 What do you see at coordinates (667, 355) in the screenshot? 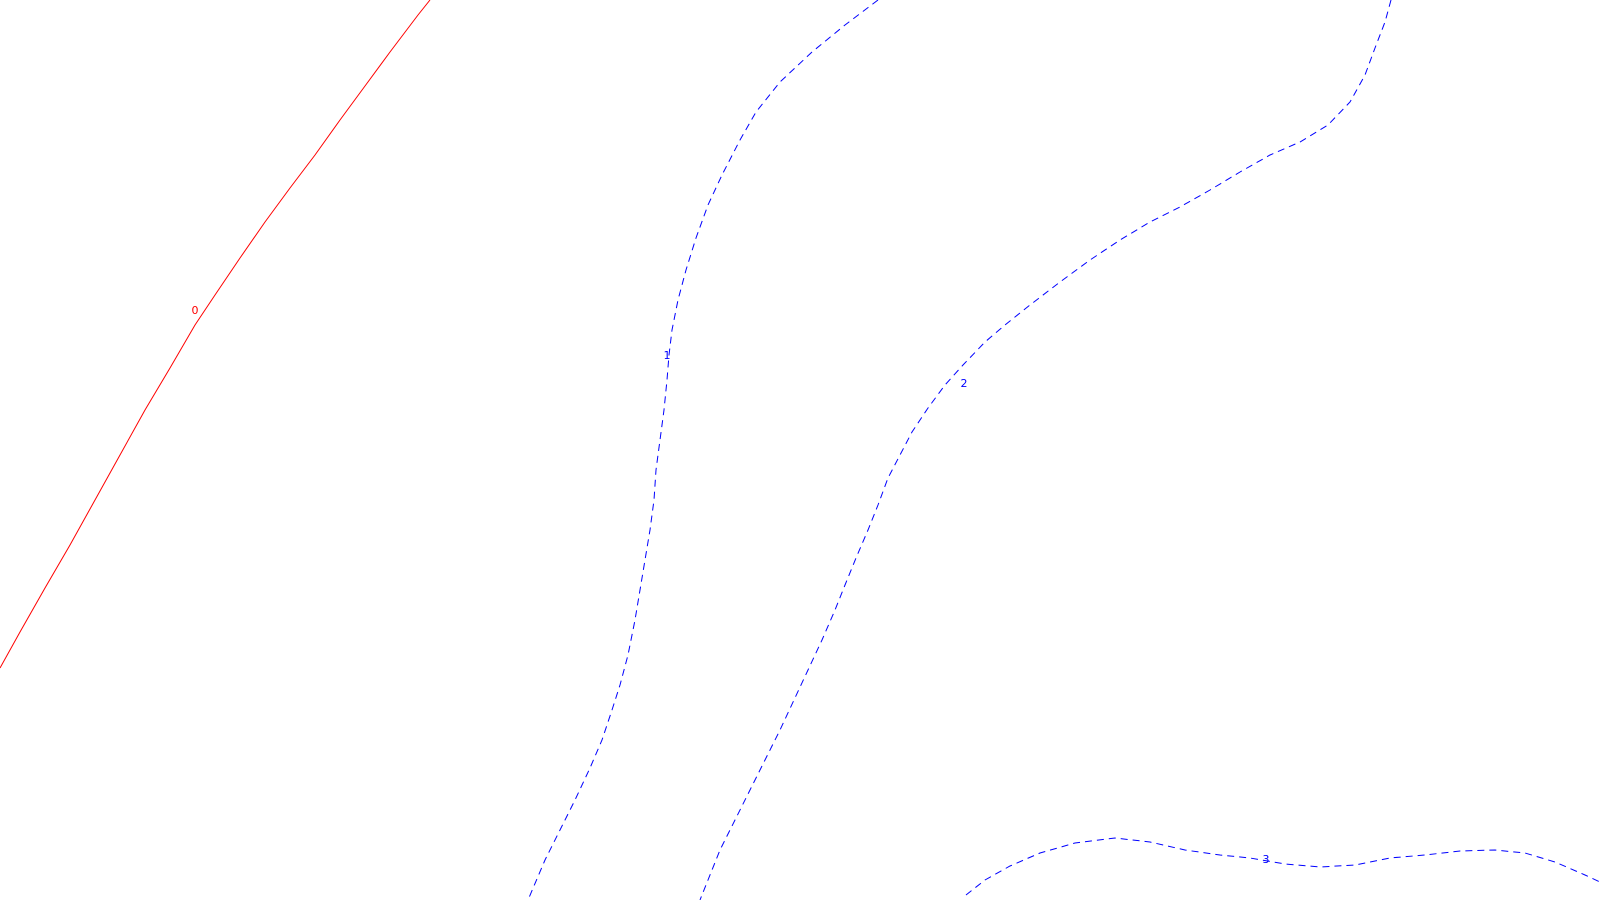
I see `contour-label-1: 1` at bounding box center [667, 355].